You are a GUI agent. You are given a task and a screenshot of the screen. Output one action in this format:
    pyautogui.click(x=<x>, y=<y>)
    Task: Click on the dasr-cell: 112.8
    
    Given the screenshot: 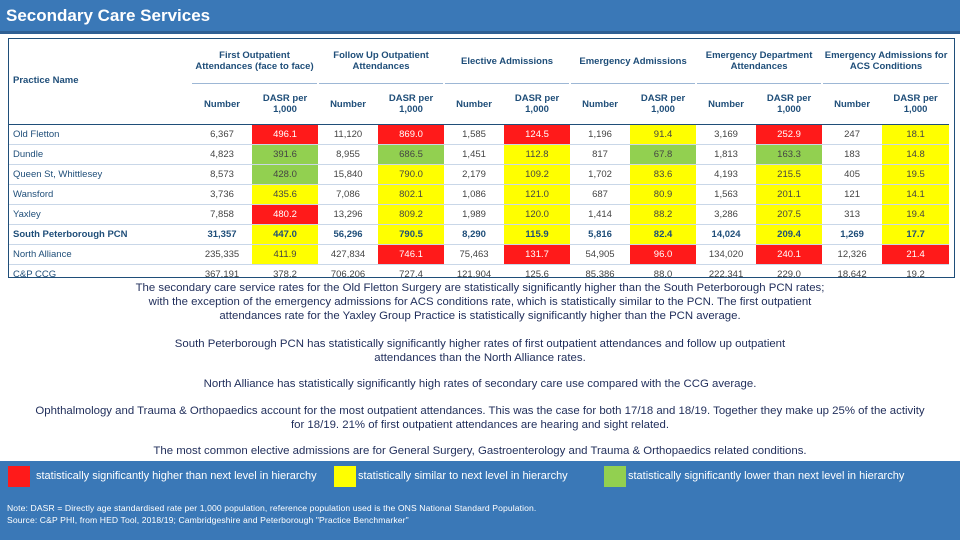 What is the action you would take?
    pyautogui.click(x=537, y=154)
    